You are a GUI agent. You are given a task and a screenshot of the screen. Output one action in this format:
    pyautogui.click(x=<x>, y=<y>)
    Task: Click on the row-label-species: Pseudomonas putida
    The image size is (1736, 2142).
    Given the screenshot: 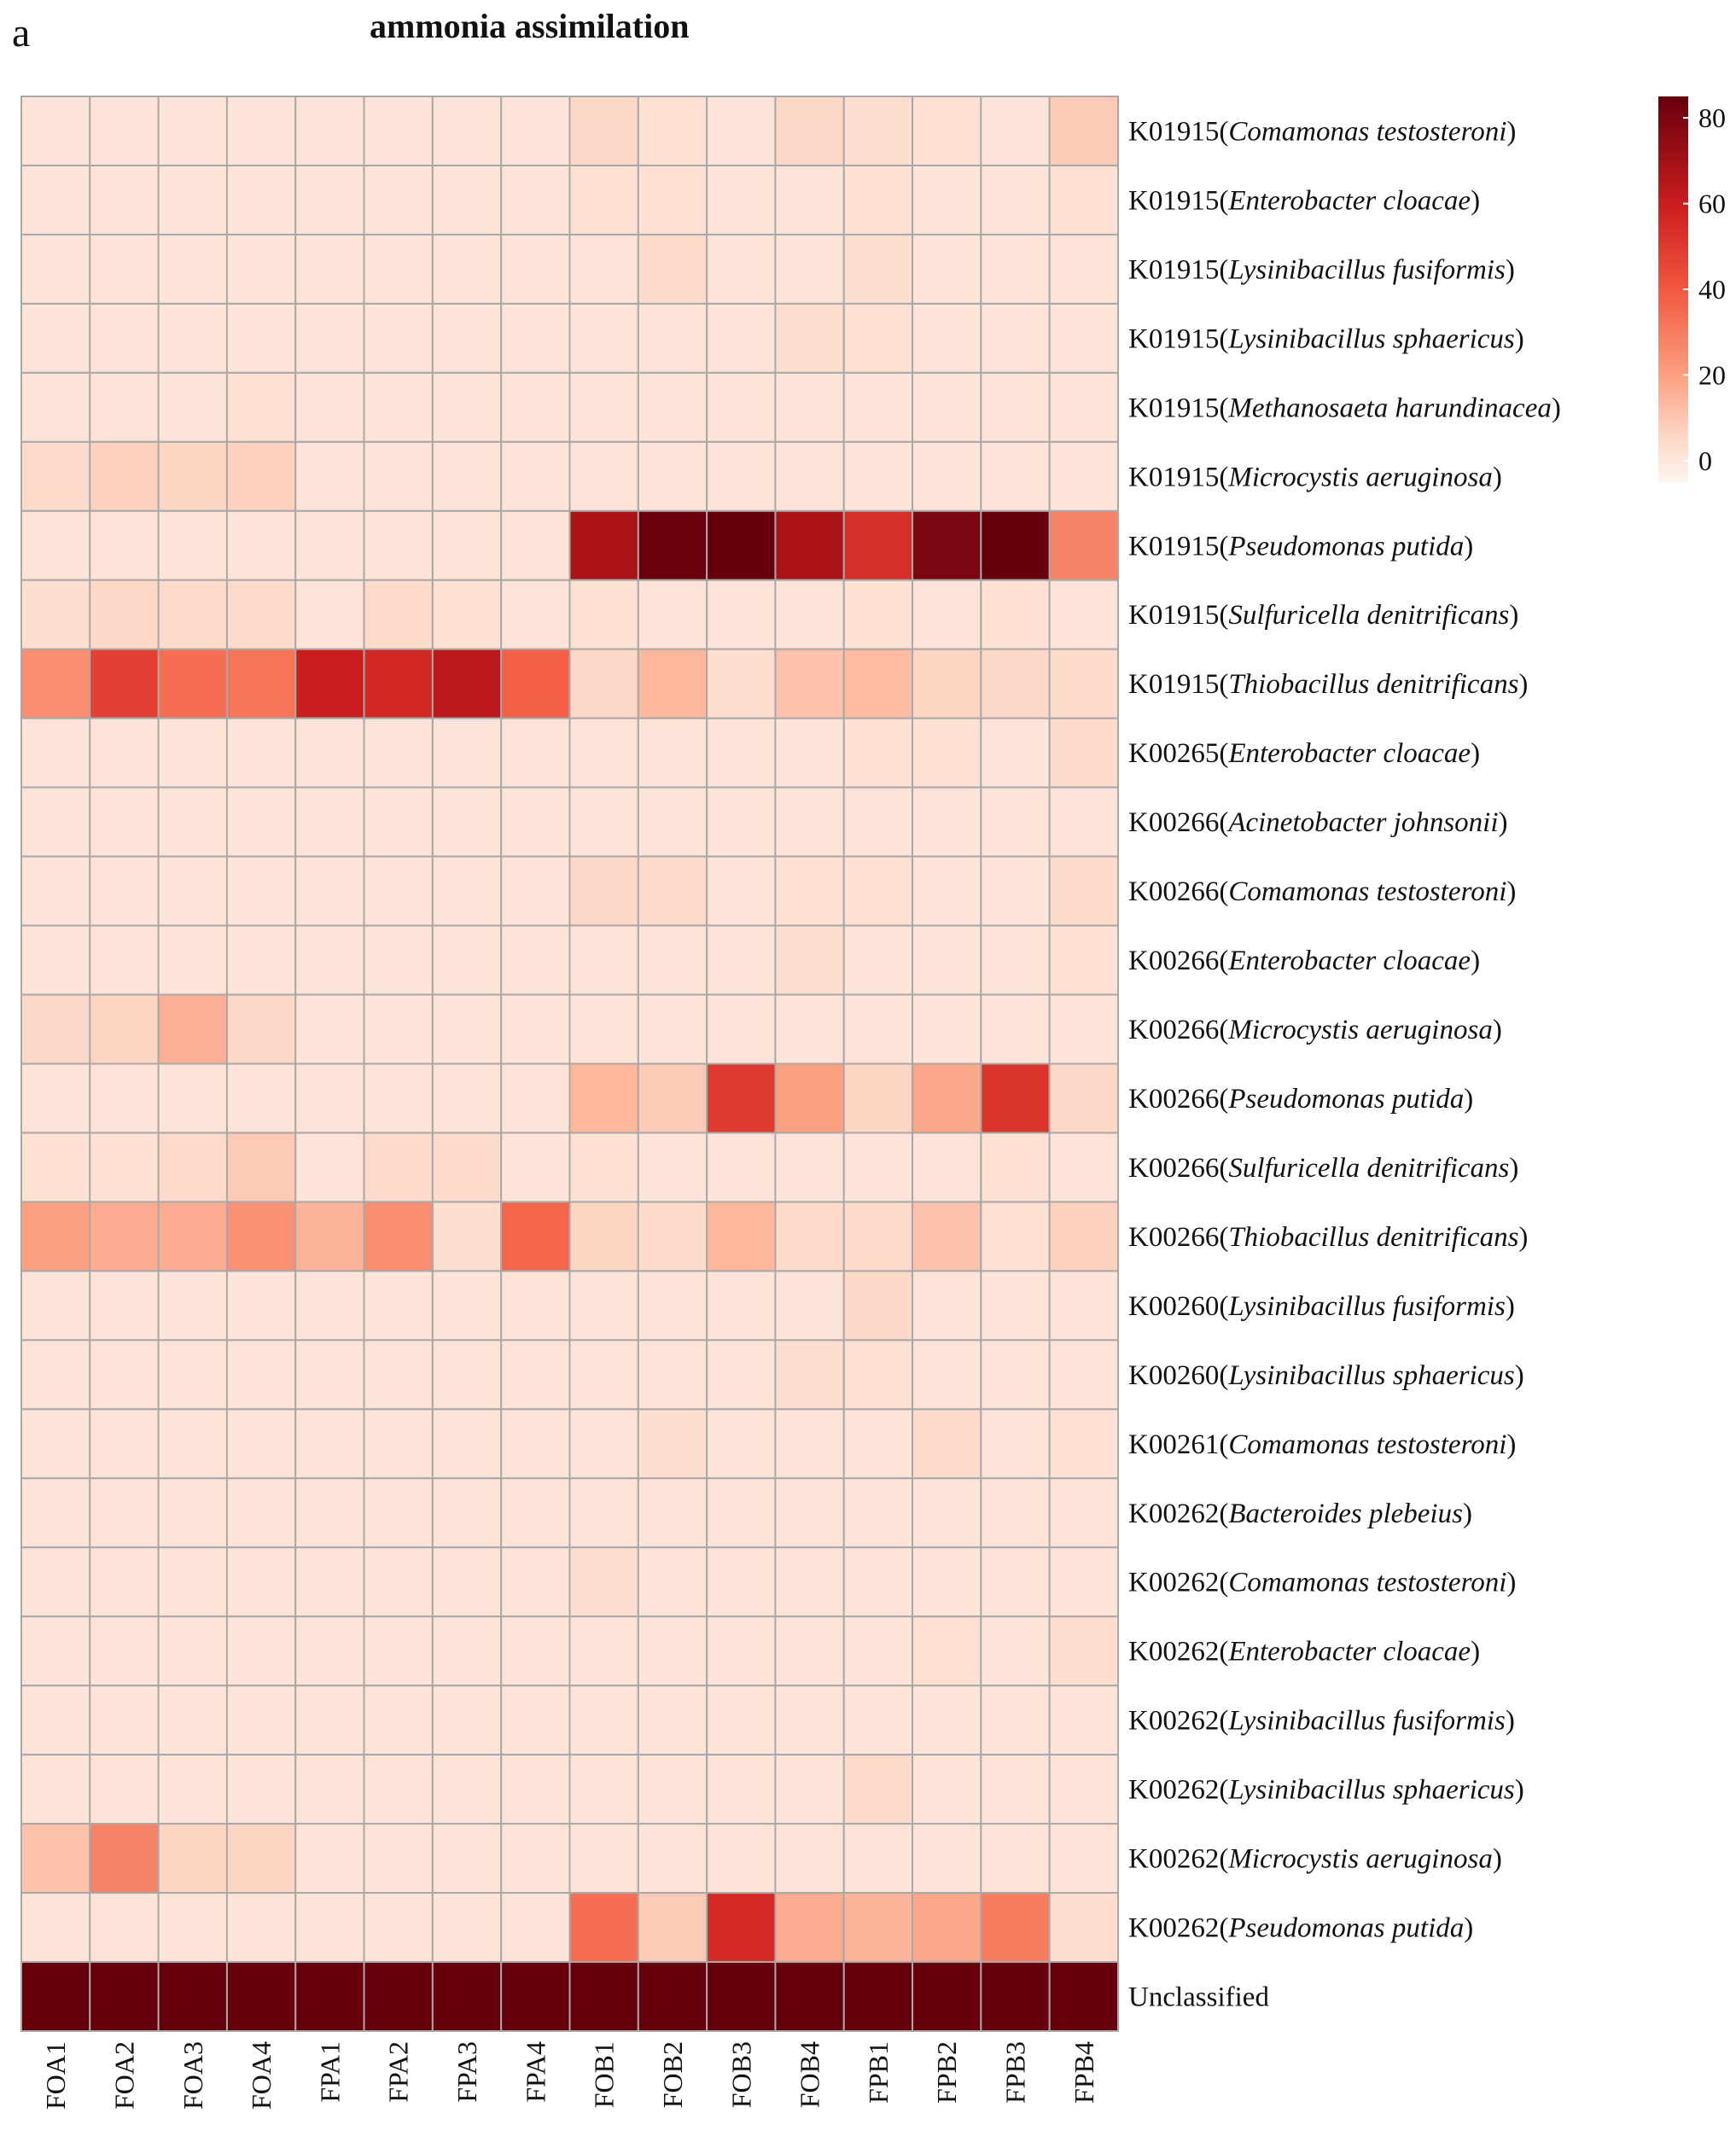 What is the action you would take?
    pyautogui.click(x=1345, y=547)
    